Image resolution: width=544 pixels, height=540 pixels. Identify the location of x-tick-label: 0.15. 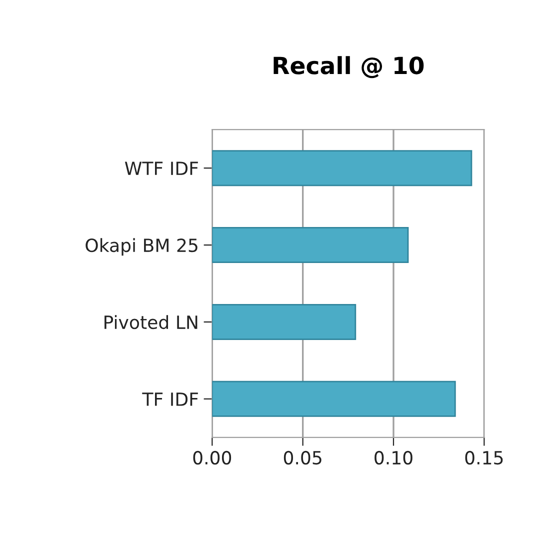
(484, 457).